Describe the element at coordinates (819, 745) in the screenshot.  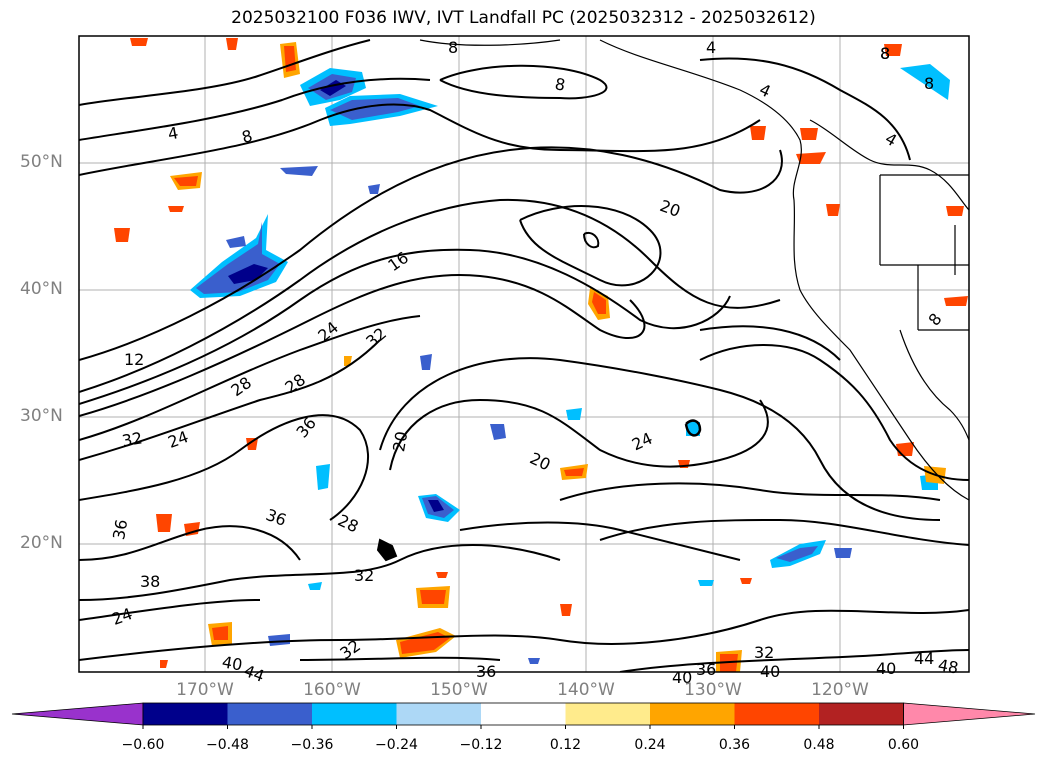
I see `colorbar-tick-label: 0.48` at that location.